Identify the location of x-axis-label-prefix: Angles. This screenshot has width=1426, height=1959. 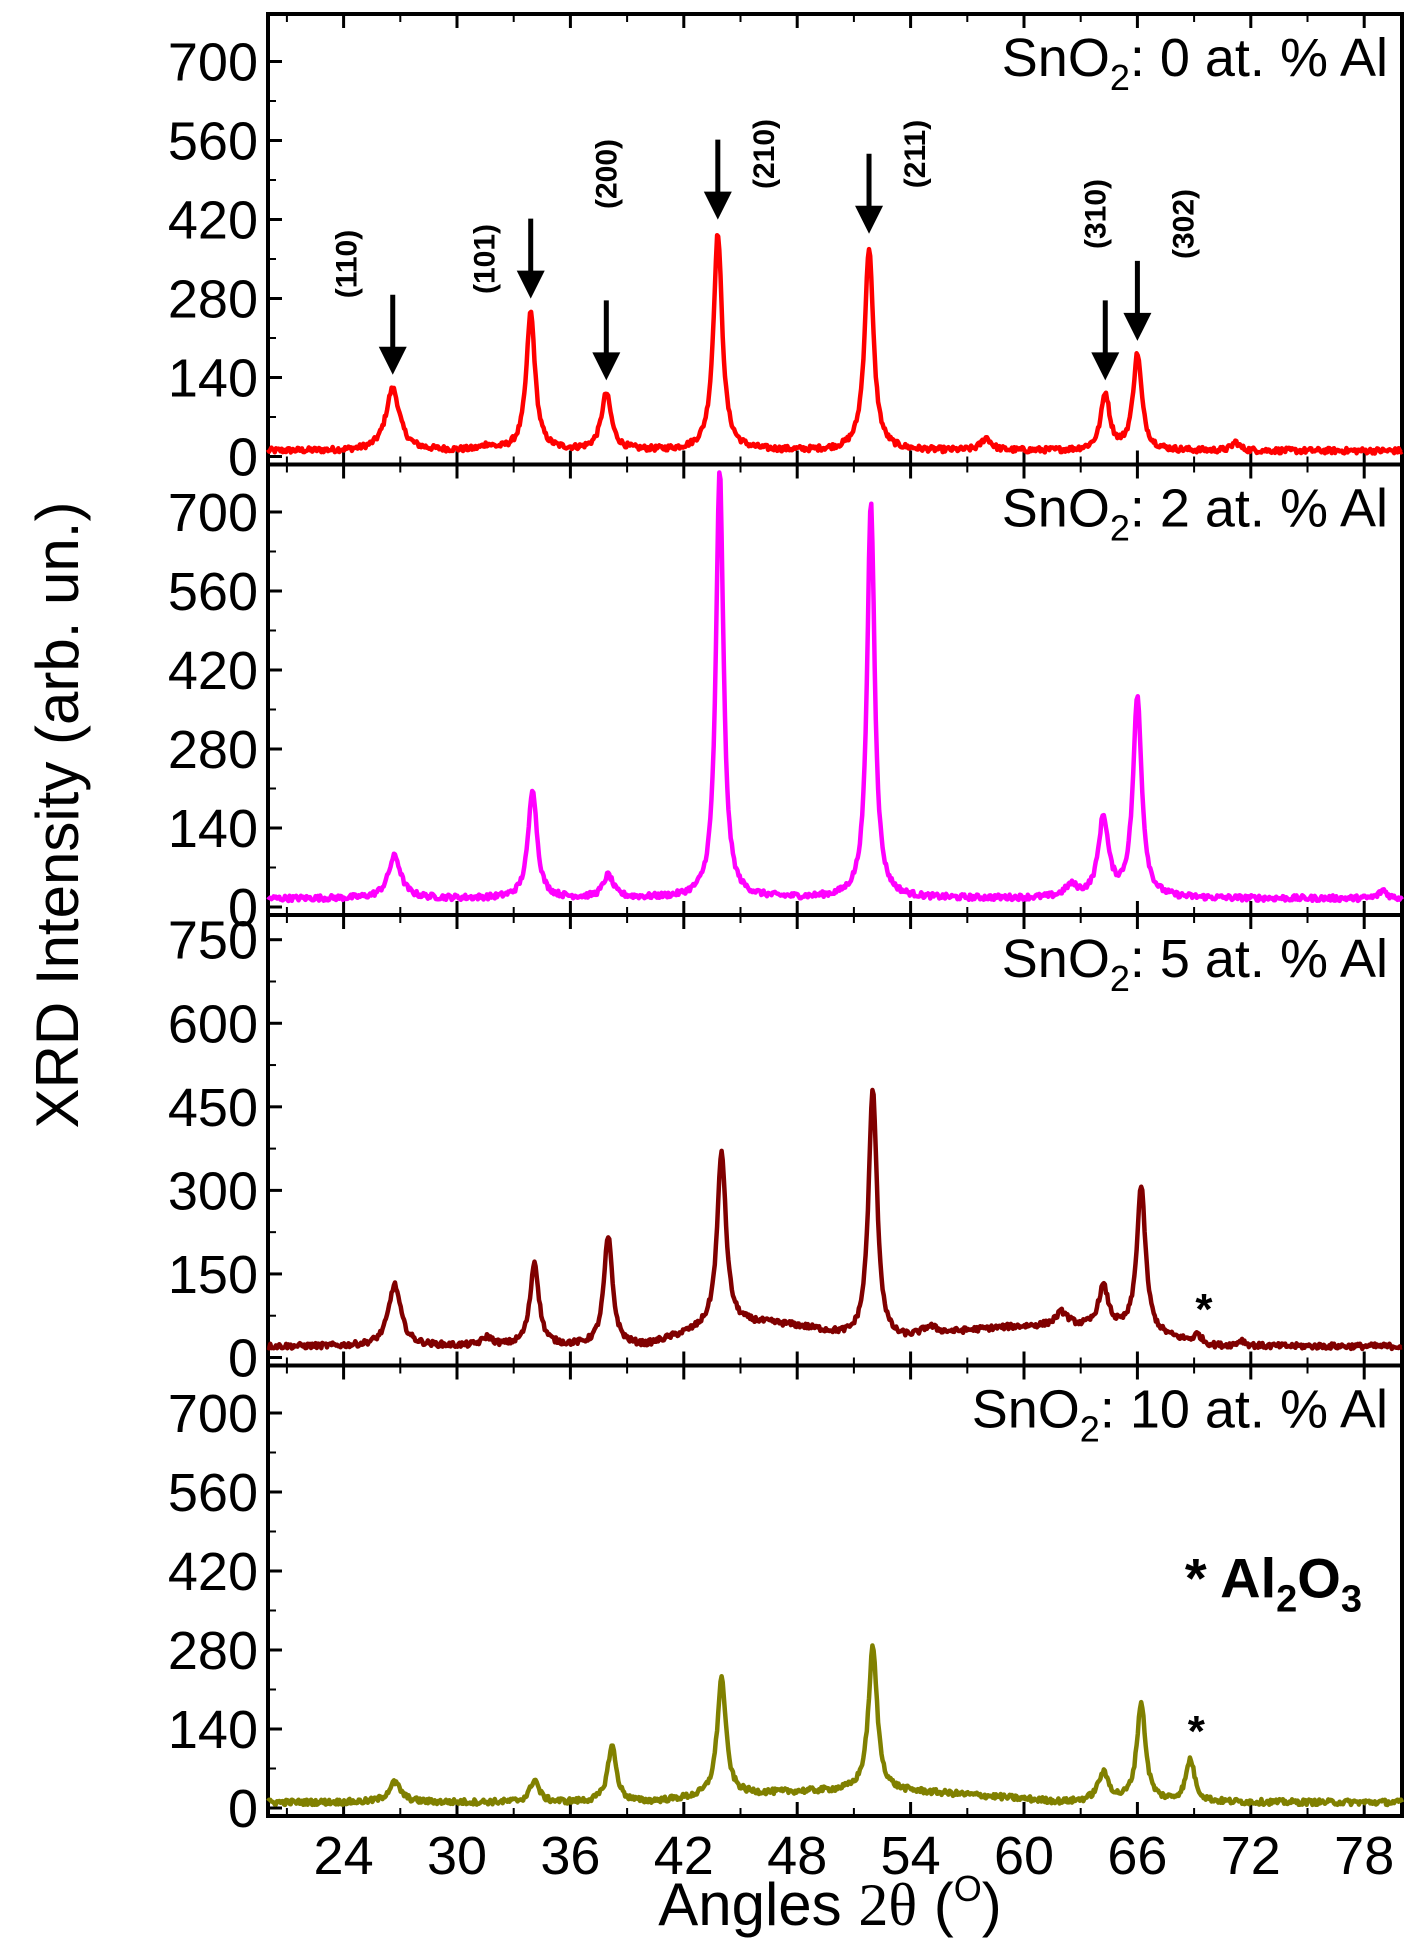
(758, 1904).